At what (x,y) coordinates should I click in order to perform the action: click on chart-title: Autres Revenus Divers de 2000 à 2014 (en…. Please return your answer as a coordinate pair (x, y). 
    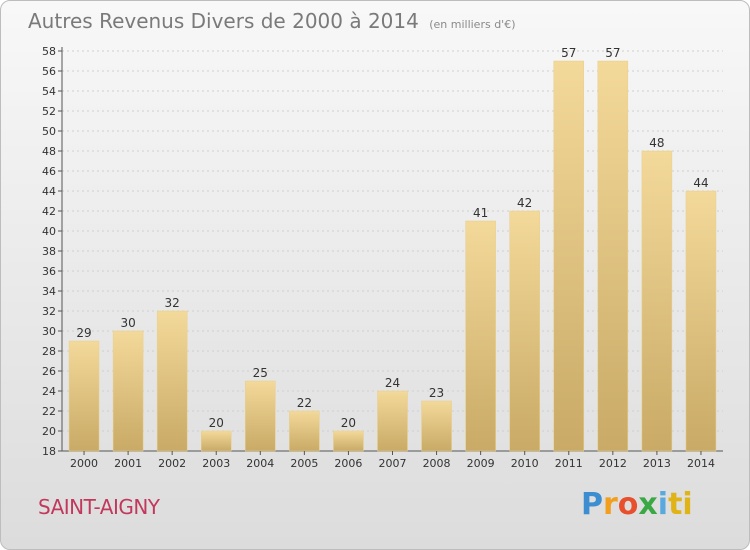
    Looking at the image, I should click on (272, 21).